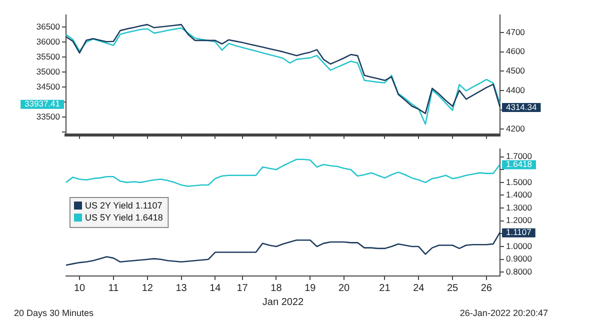 This screenshot has width=610, height=320. Describe the element at coordinates (276, 288) in the screenshot. I see `x-tick-label: 18` at that location.